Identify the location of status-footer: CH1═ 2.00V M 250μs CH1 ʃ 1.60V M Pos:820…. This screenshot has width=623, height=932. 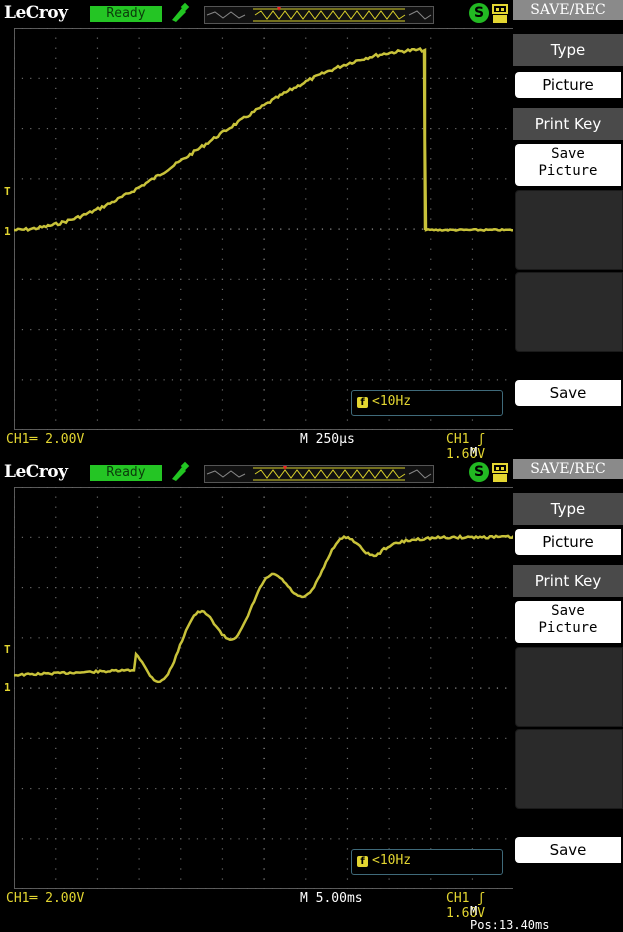
(274, 451).